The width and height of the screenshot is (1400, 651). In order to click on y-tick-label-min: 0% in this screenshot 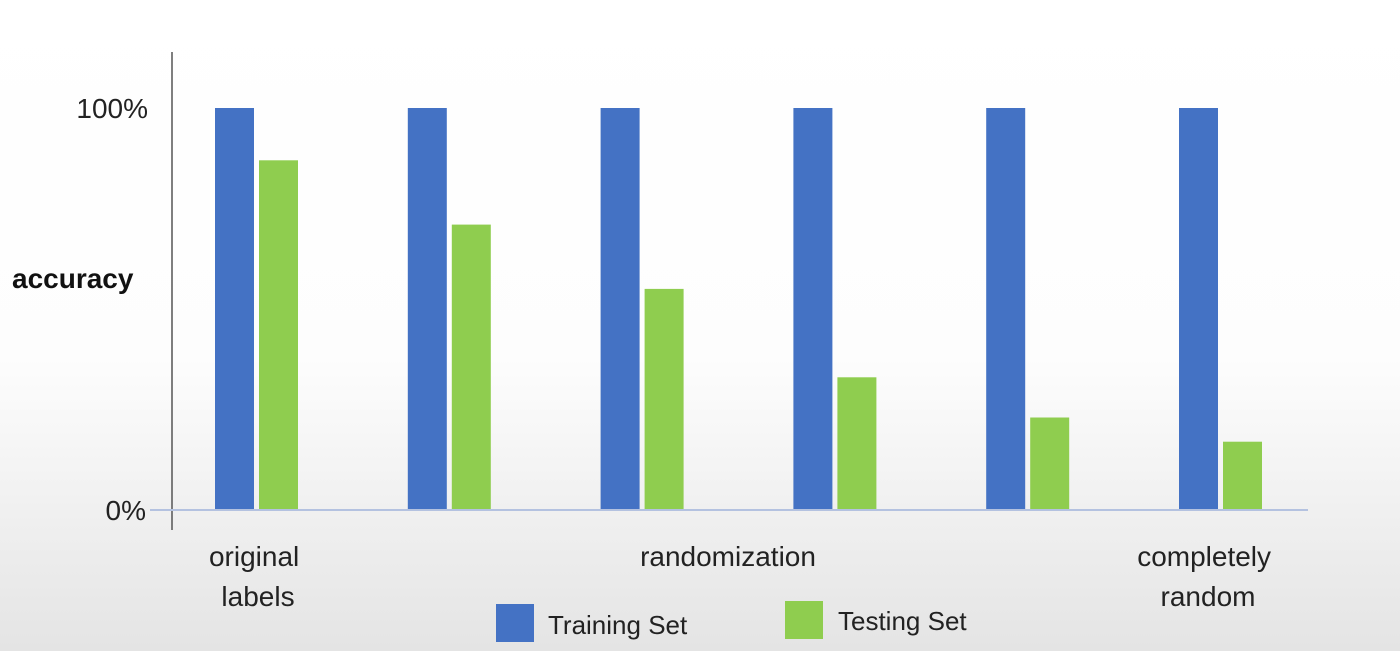, I will do `click(126, 510)`.